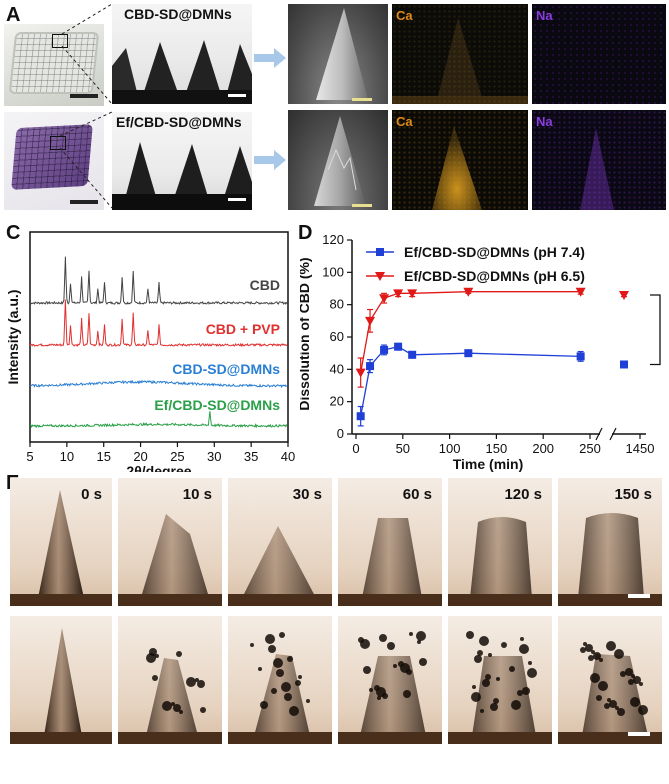 This screenshot has height=784, width=669. I want to click on dissolution-y-tick-label: 0, so click(340, 433).